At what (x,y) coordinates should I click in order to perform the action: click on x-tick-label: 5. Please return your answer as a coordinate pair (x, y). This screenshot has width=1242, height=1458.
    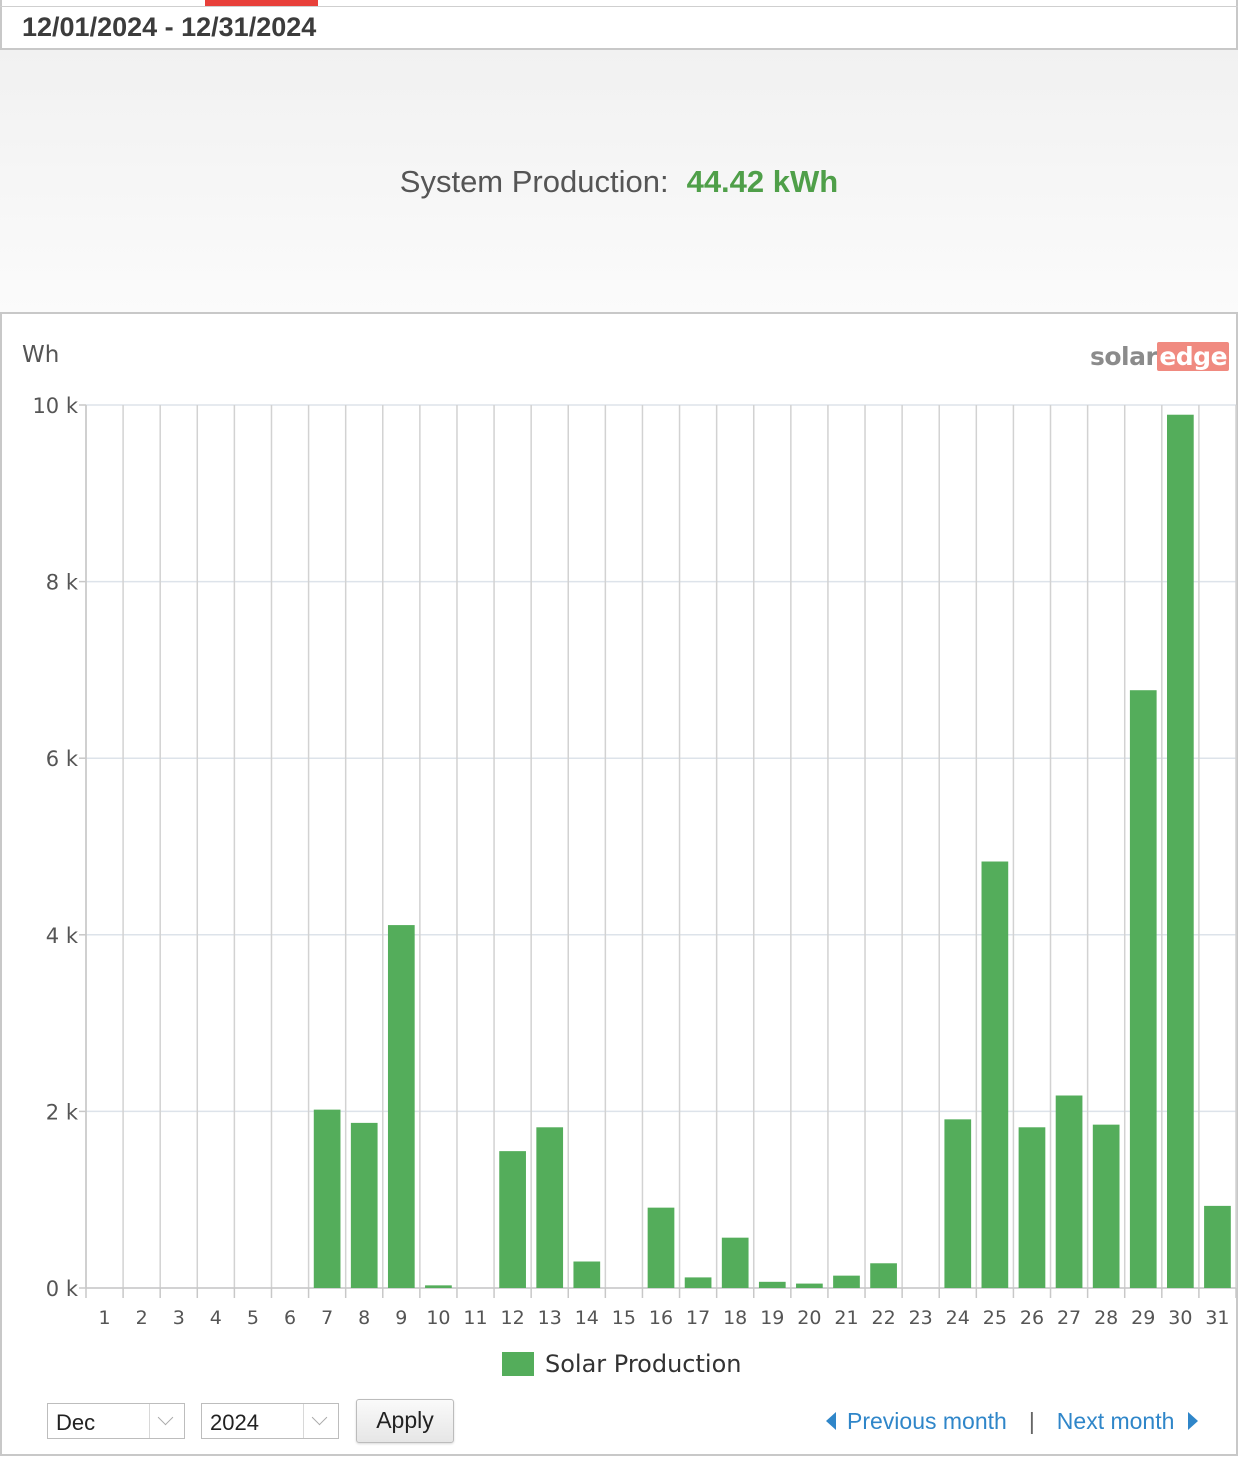
    Looking at the image, I should click on (253, 1318).